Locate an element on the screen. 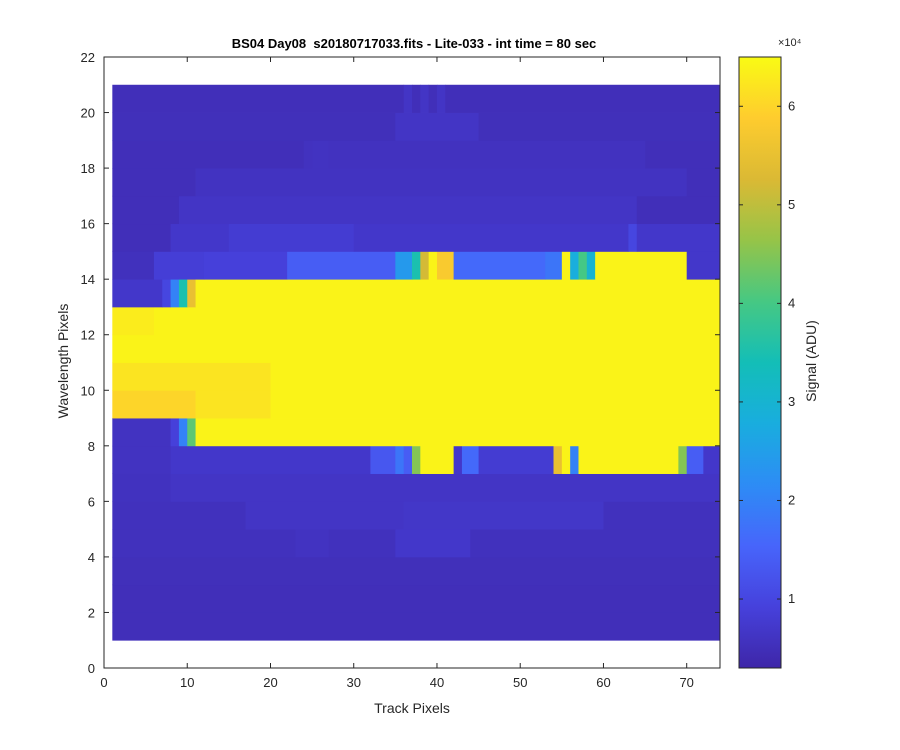  y-tick-label: 18 is located at coordinates (88, 168).